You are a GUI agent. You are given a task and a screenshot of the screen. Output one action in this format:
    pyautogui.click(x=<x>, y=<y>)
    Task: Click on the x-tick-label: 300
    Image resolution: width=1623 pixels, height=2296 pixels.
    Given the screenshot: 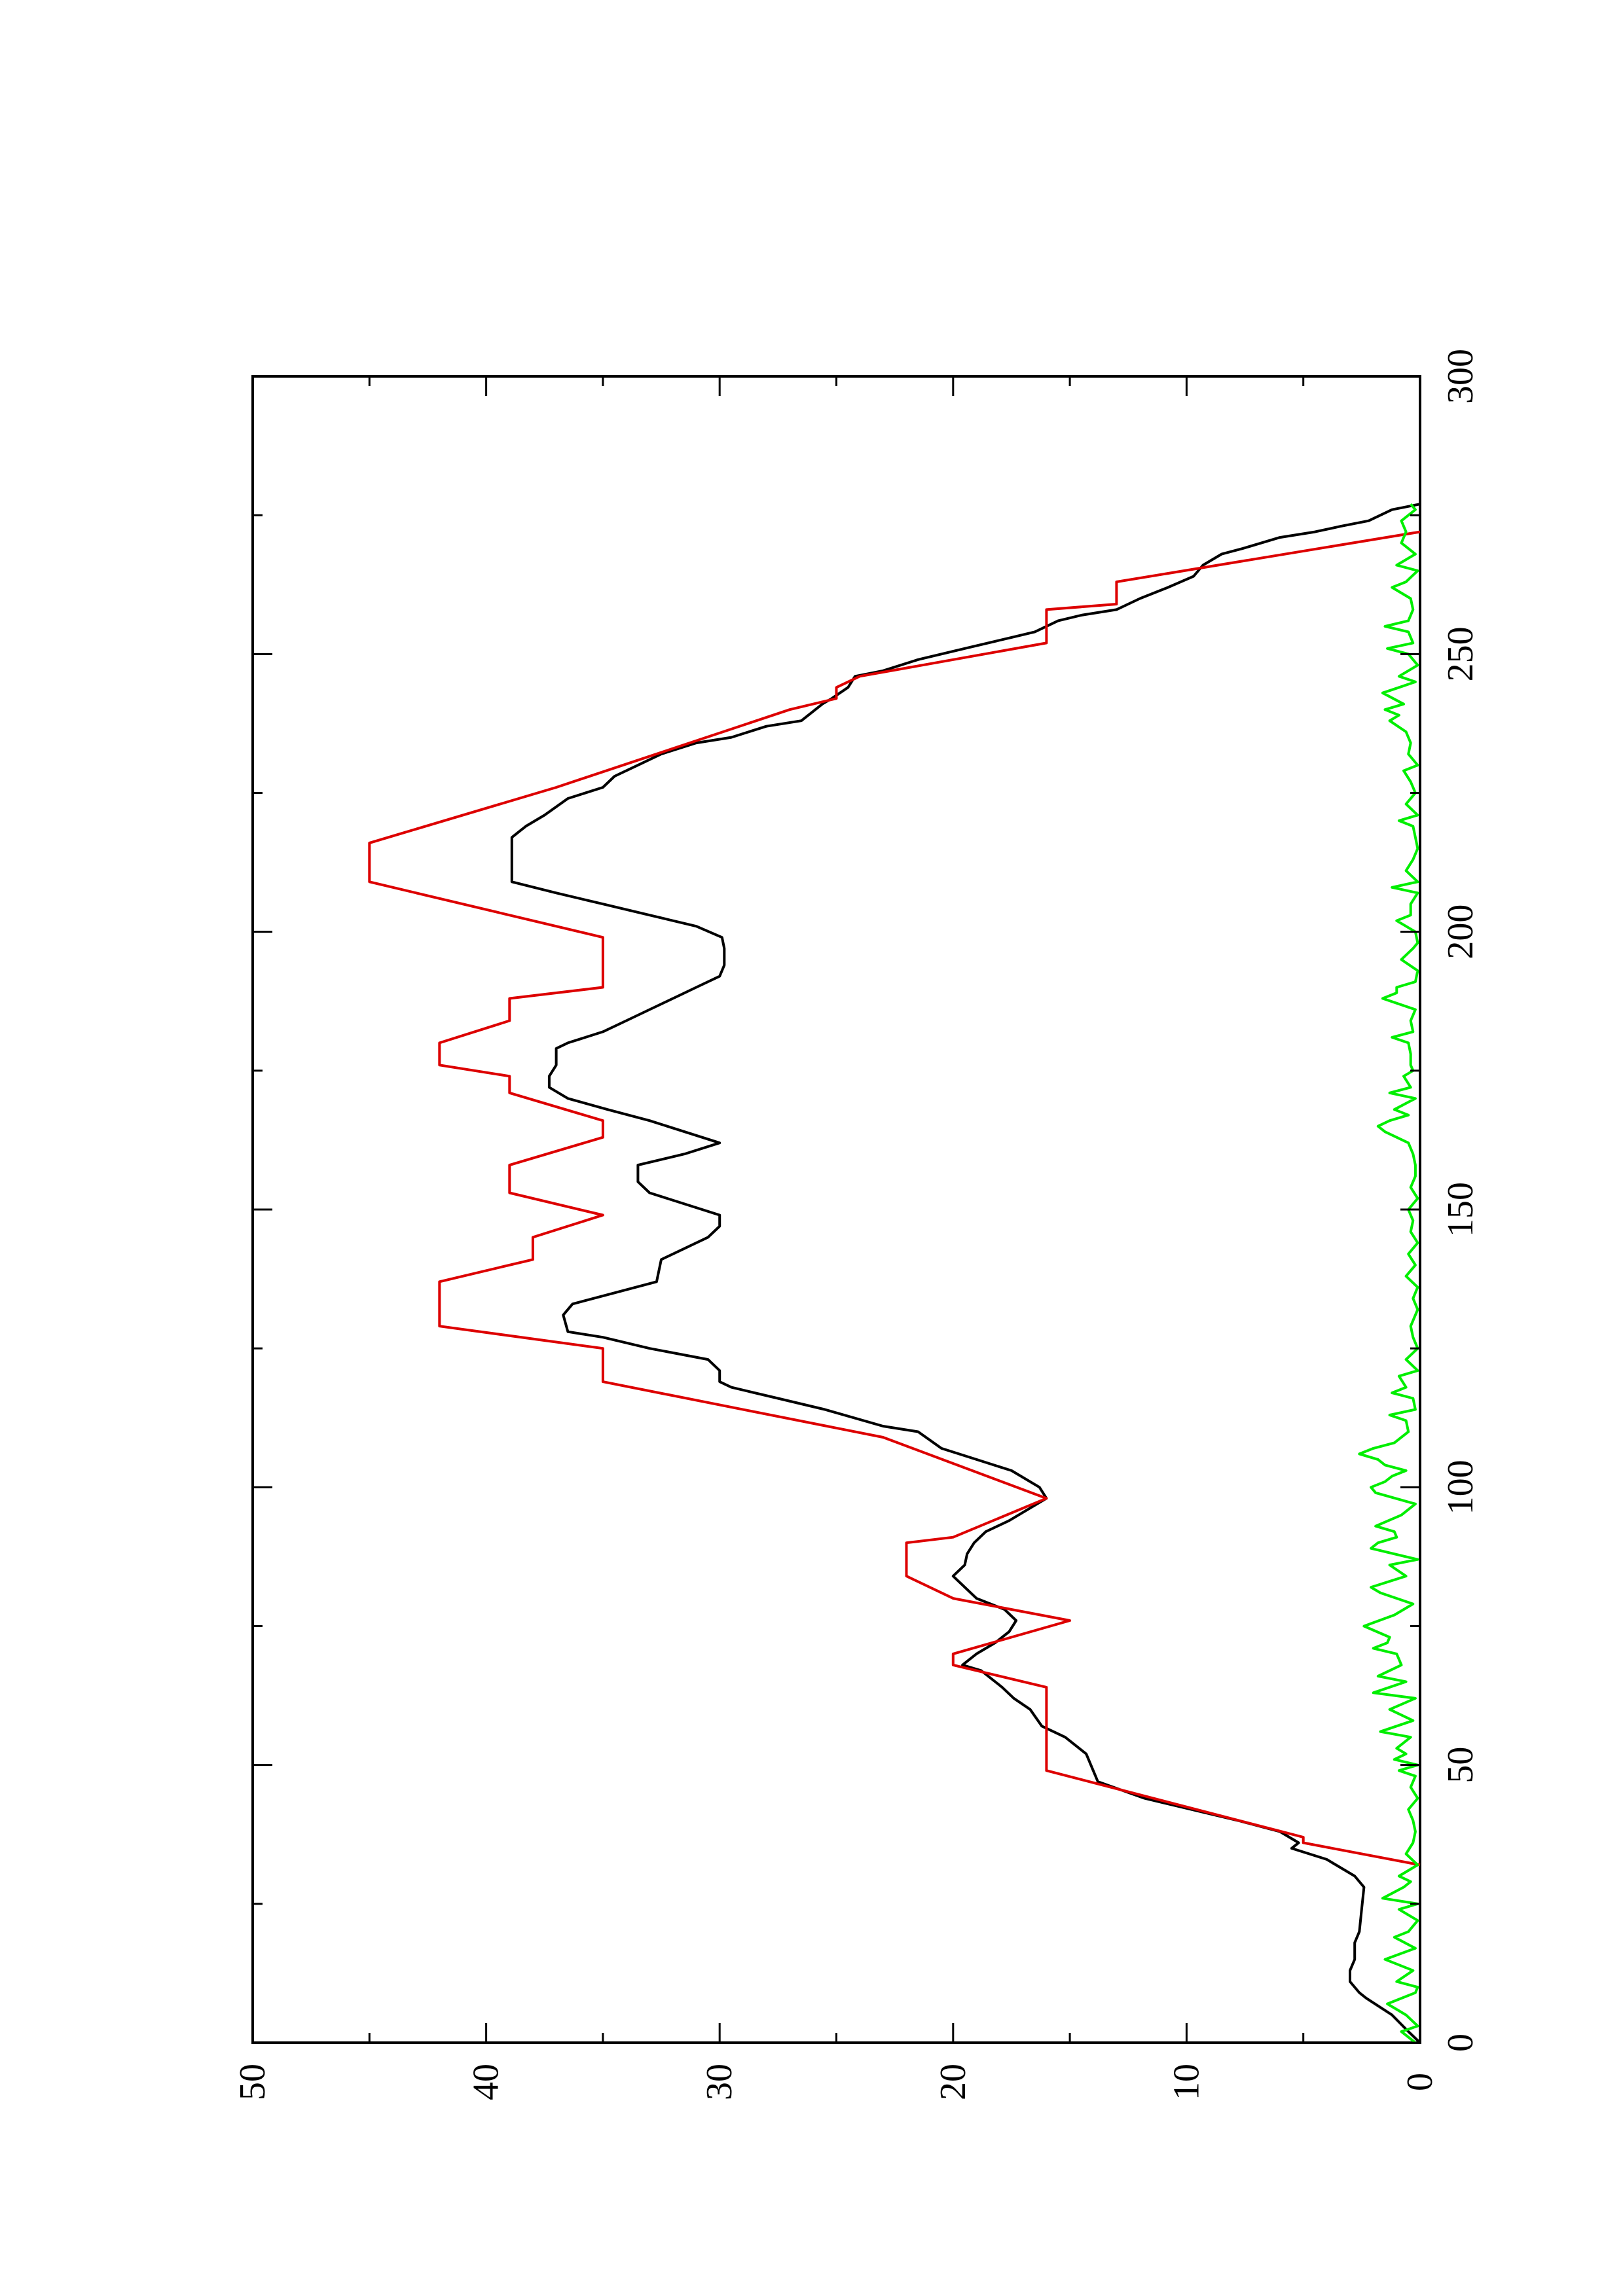 What is the action you would take?
    pyautogui.click(x=1460, y=376)
    